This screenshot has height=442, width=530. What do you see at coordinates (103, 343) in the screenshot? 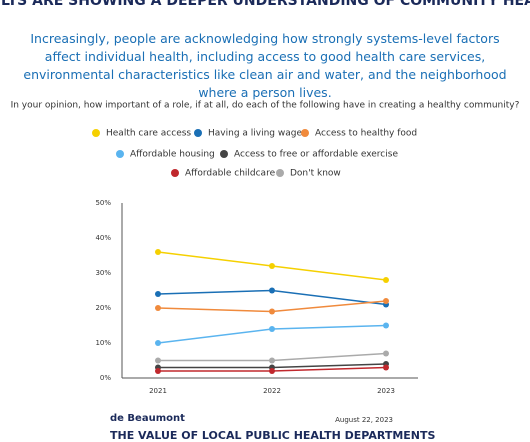
I see `y-tick-label: 10%` at bounding box center [103, 343].